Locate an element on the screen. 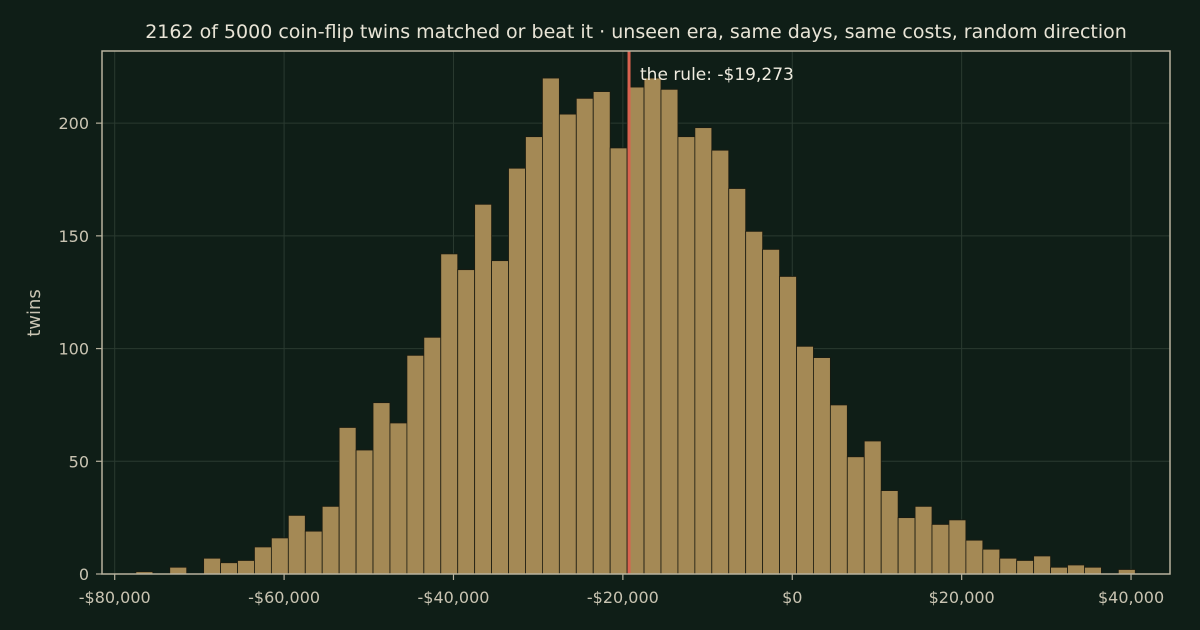  x-tick-label: -$20,000 is located at coordinates (623, 597).